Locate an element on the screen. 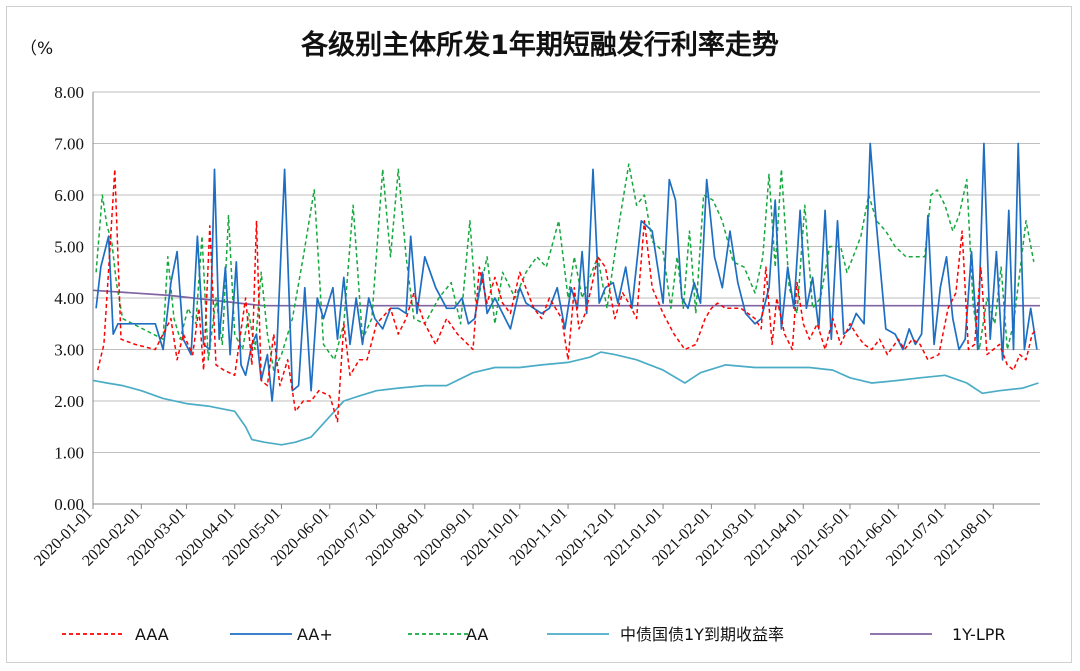 The height and width of the screenshot is (671, 1080). series-line-中债国债1Y到期收益率 is located at coordinates (565, 398).